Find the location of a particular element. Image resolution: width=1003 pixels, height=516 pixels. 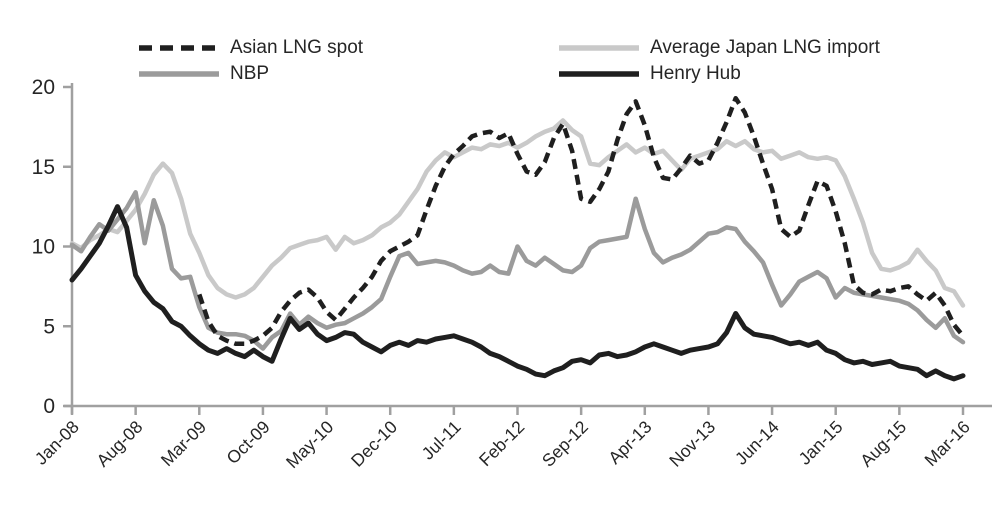

legend-swatch-average-japan-lng-import-icon is located at coordinates (599, 48).